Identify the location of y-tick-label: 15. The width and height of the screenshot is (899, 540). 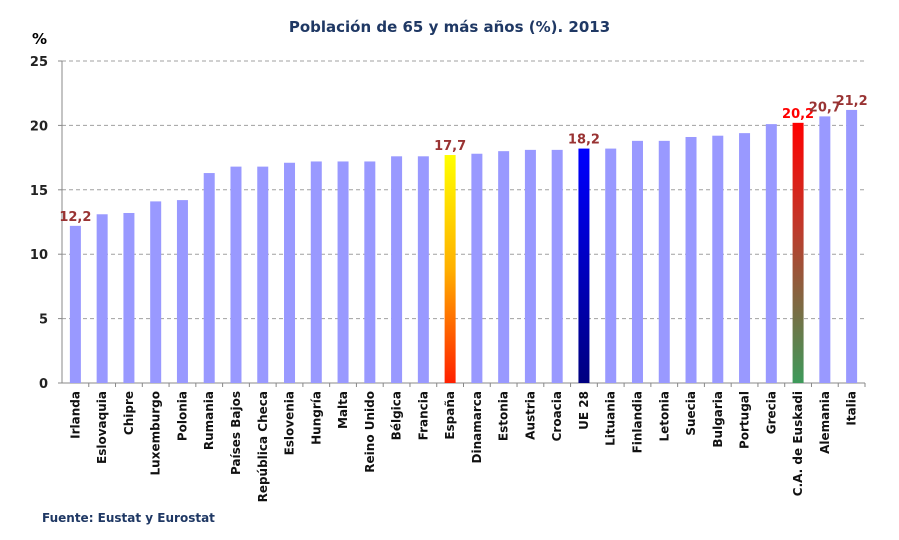
(39, 191).